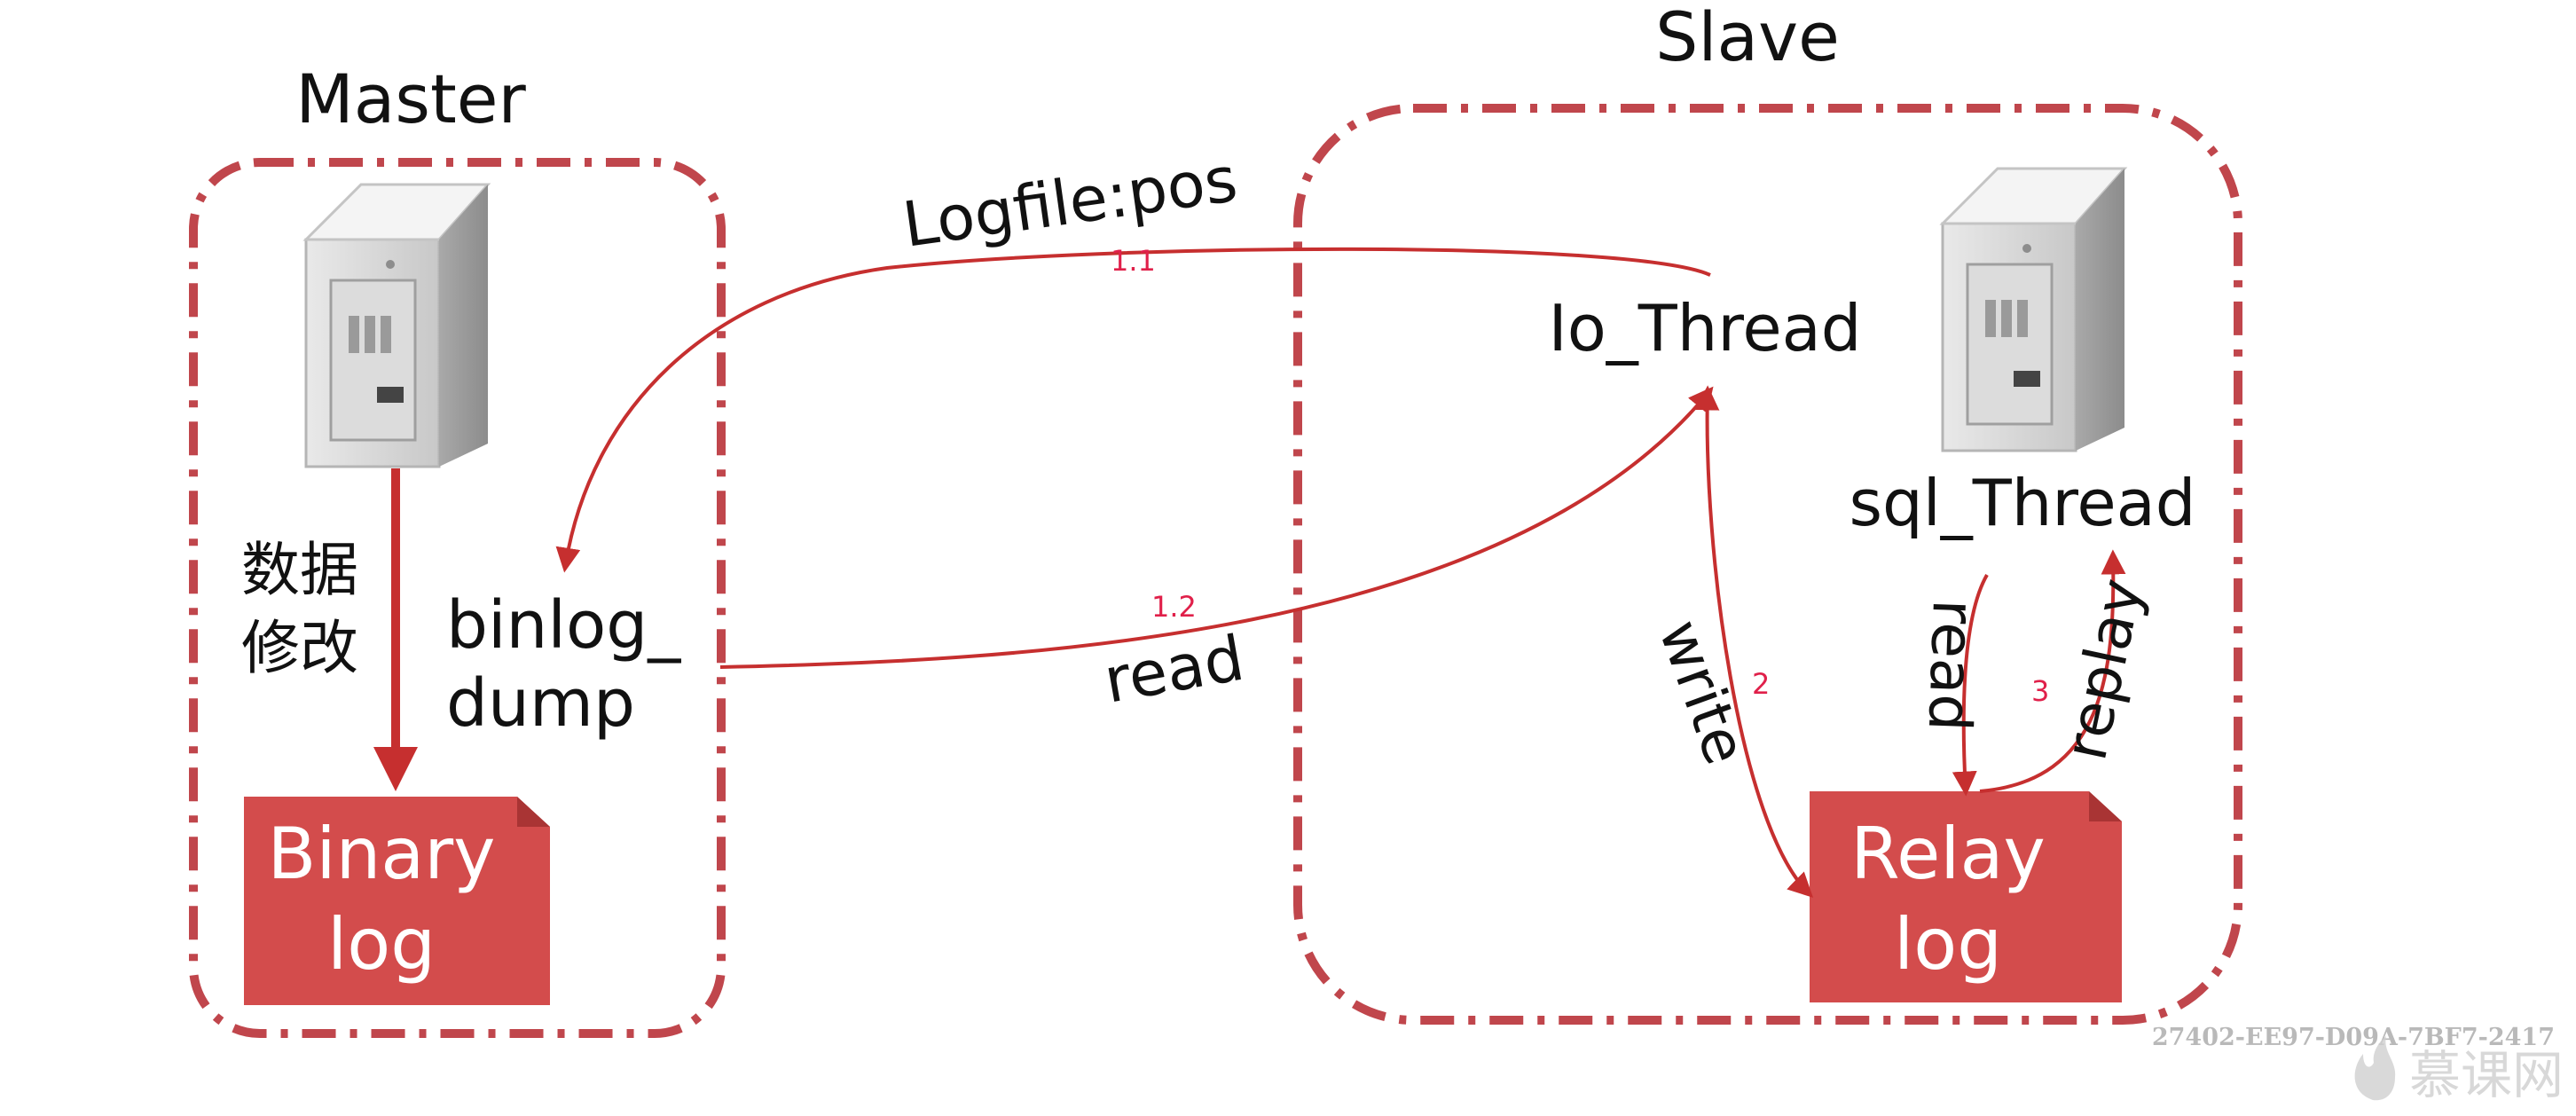 This screenshot has width=2576, height=1116. Describe the element at coordinates (1747, 38) in the screenshot. I see `slave-title: Slave` at that location.